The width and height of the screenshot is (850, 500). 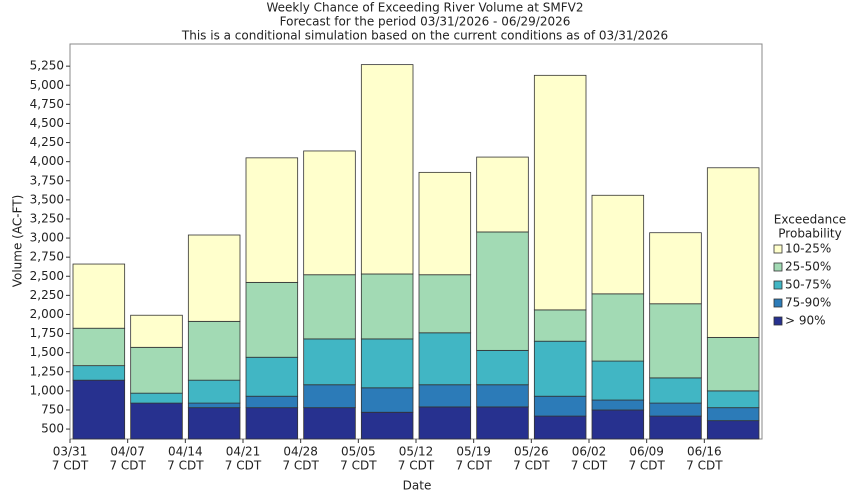 I want to click on y-tick-label: 3,250, so click(x=47, y=218).